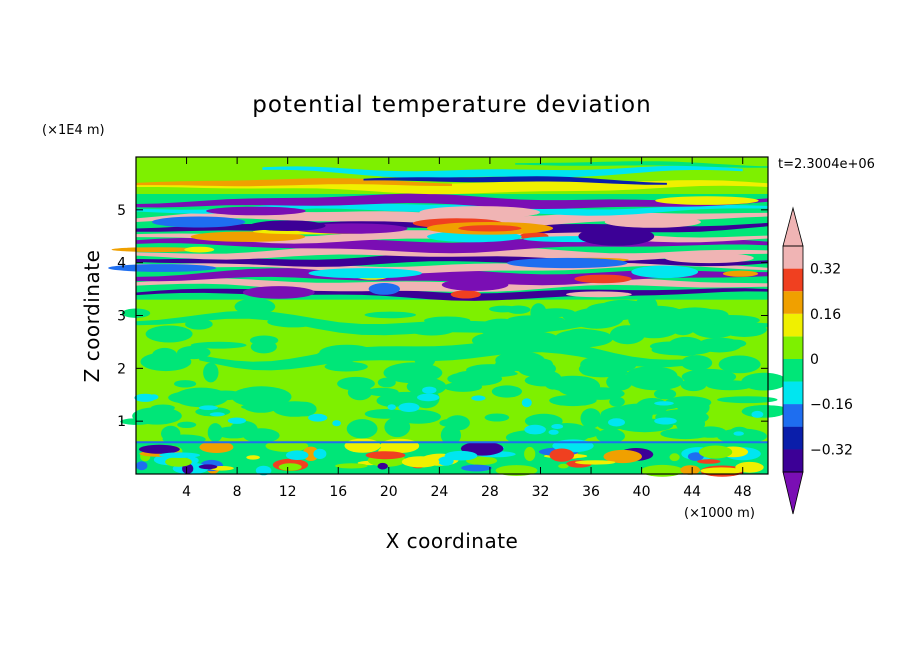  Describe the element at coordinates (338, 492) in the screenshot. I see `x-tick-label: 16` at that location.